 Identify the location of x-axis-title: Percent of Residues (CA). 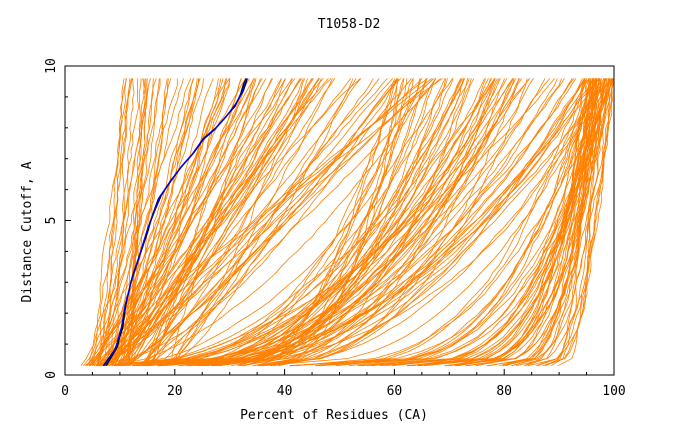
(334, 415).